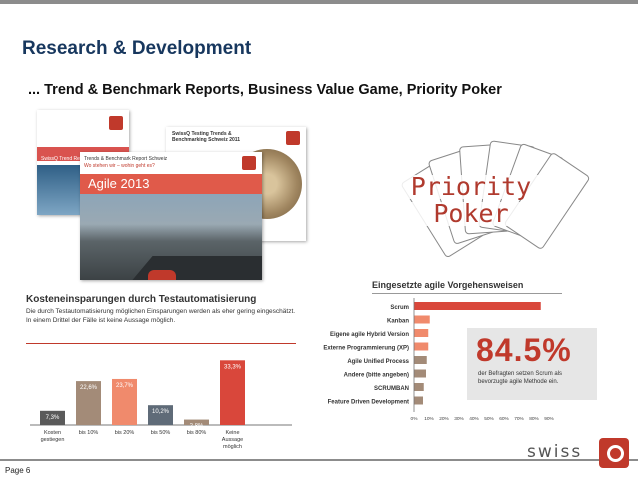 The height and width of the screenshot is (479, 638). What do you see at coordinates (459, 419) in the screenshot?
I see `tick-label: 30%` at bounding box center [459, 419].